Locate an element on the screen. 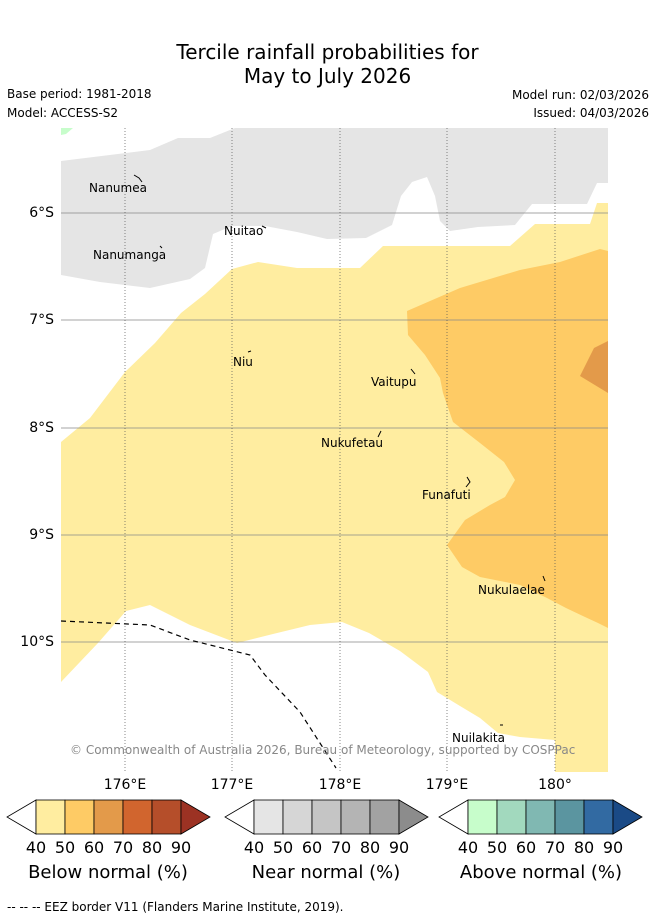  colorbar-near-normal is located at coordinates (326, 817).